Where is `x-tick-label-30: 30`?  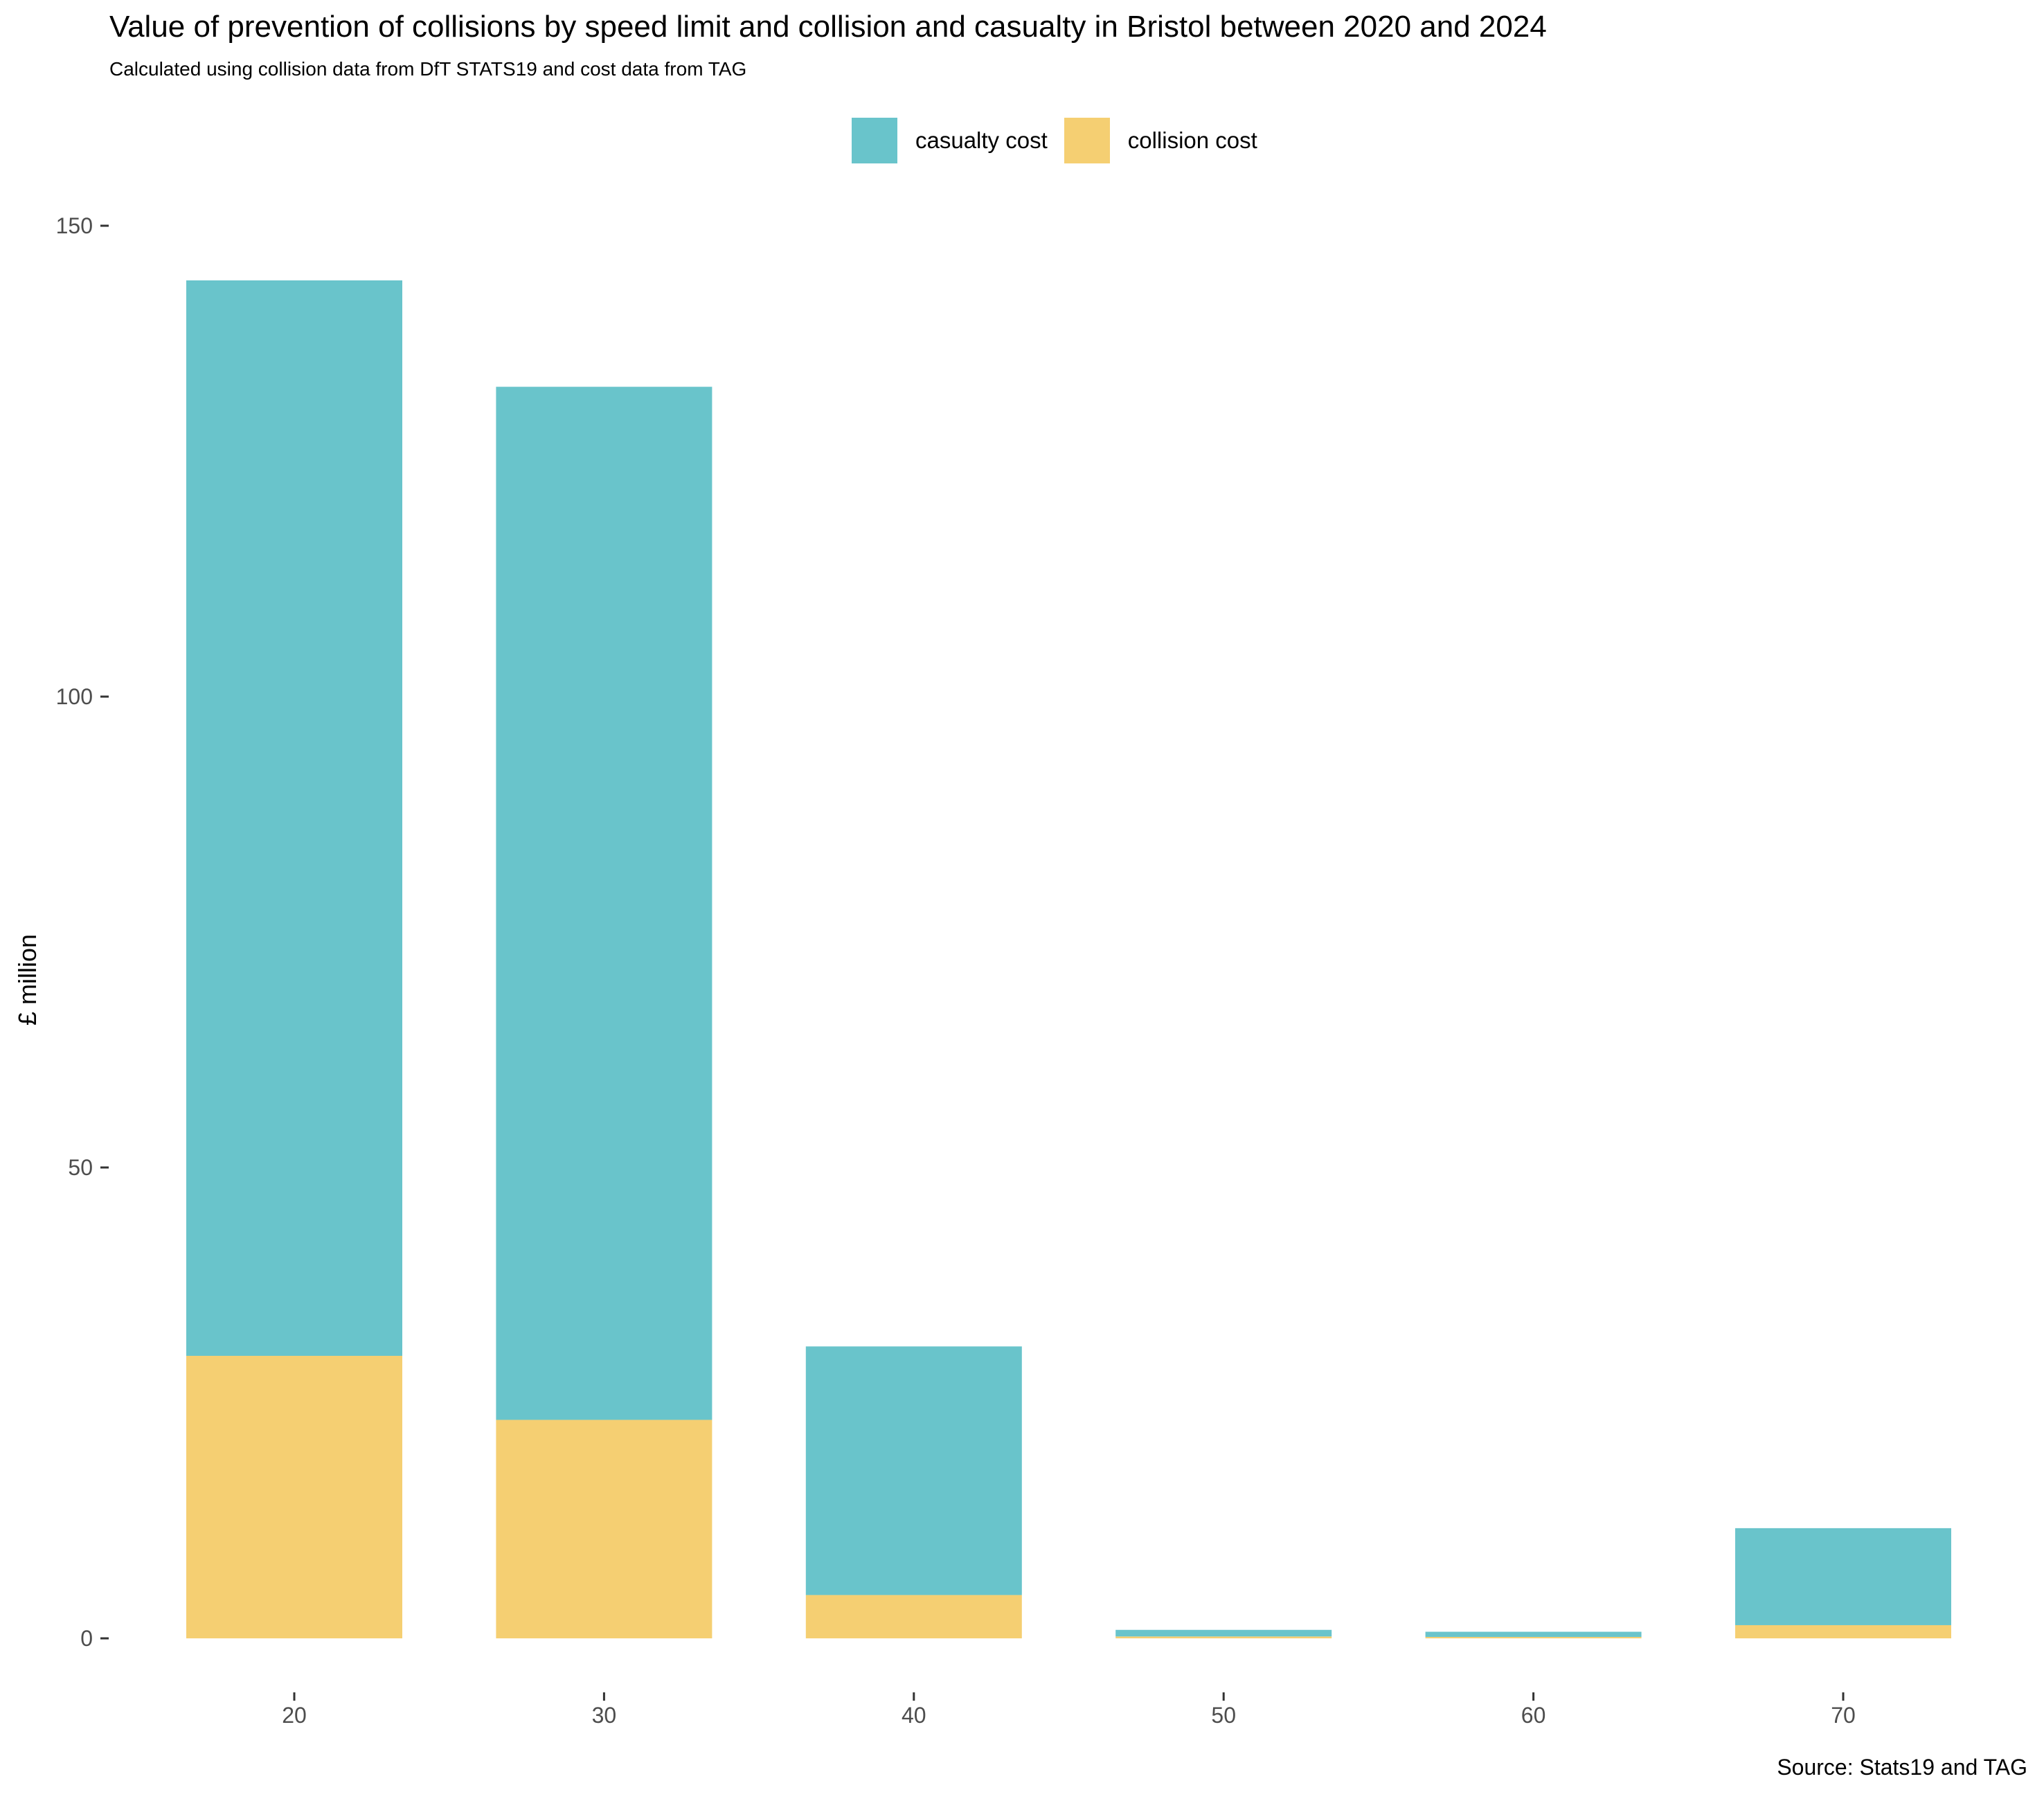 x-tick-label-30: 30 is located at coordinates (605, 1715).